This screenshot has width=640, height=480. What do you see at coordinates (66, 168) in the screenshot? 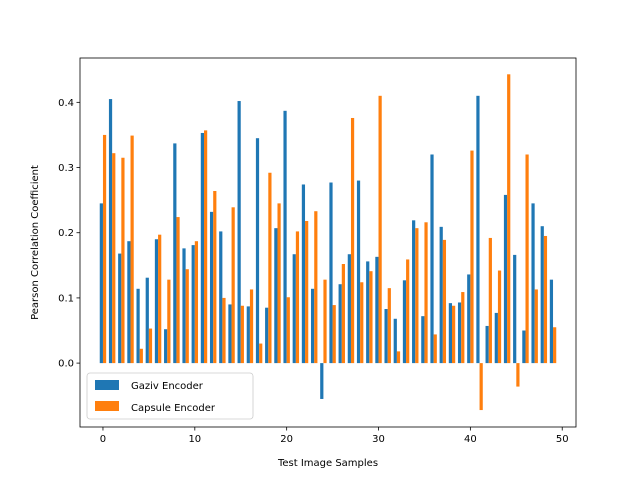
I see `y-tick-label-3: 0.3` at bounding box center [66, 168].